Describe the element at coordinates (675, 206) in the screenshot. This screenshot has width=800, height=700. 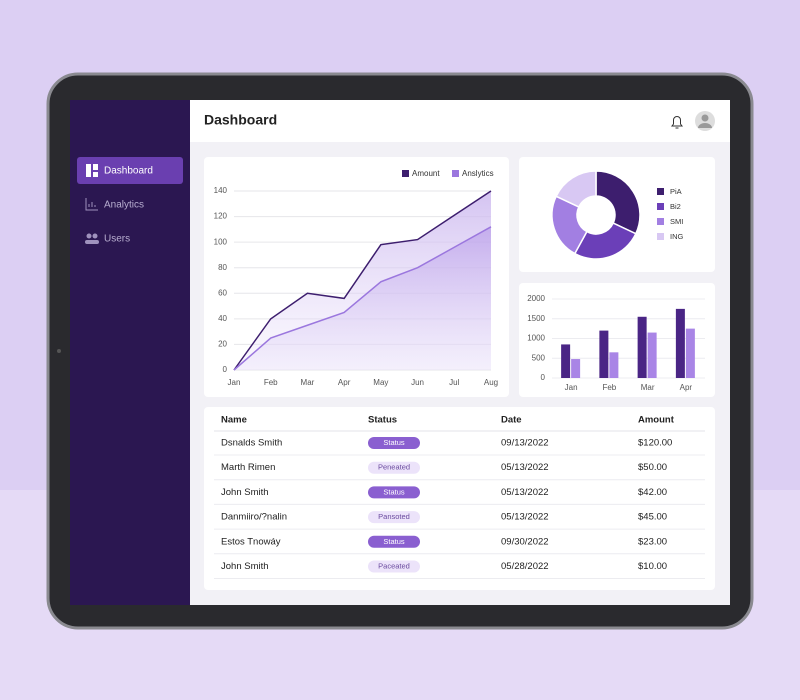
I see `legend-label: Bi2` at that location.